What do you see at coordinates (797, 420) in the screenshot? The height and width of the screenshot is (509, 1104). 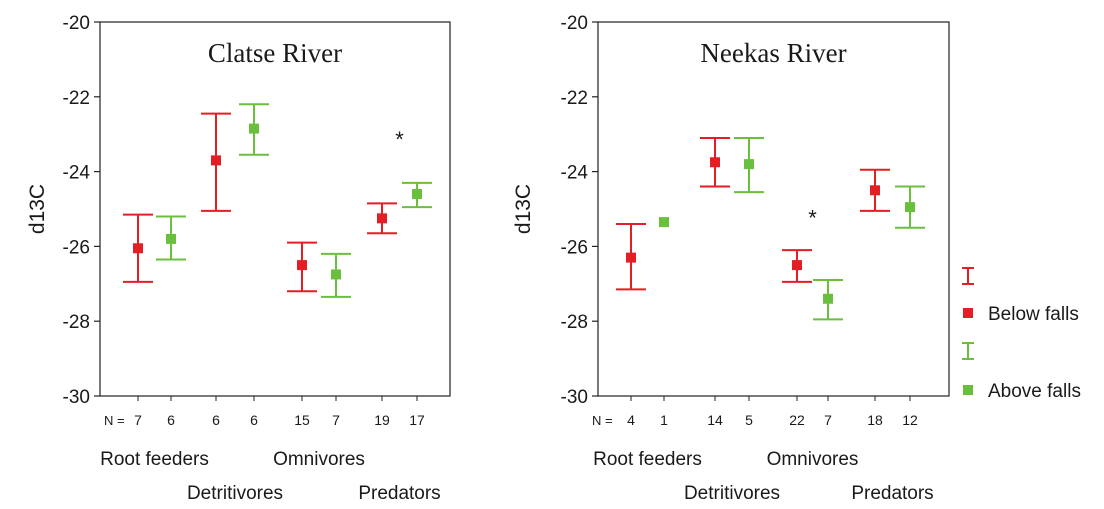 I see `n-count: 22` at bounding box center [797, 420].